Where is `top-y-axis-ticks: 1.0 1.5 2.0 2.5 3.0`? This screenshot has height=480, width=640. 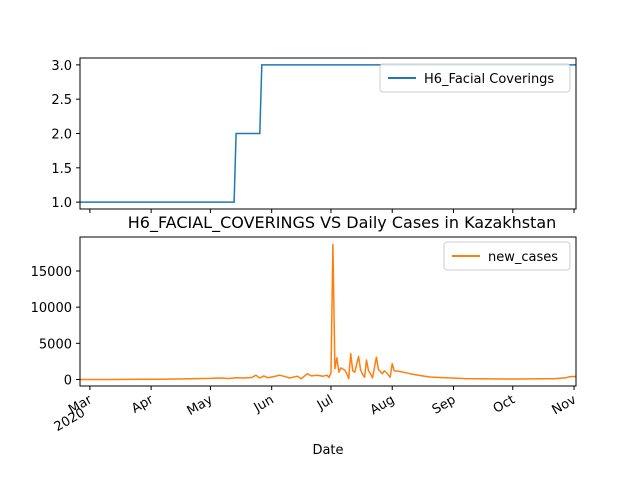
top-y-axis-ticks: 1.0 1.5 2.0 2.5 3.0 is located at coordinates (65, 135).